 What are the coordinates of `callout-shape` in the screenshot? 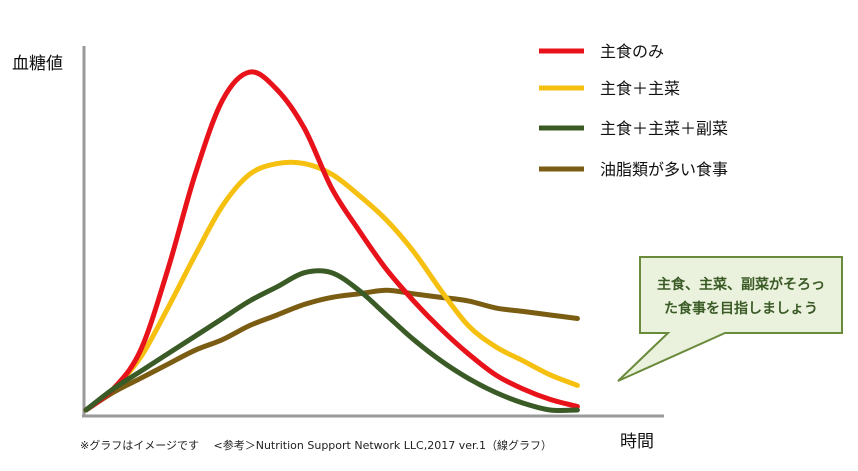 It's located at (730, 319).